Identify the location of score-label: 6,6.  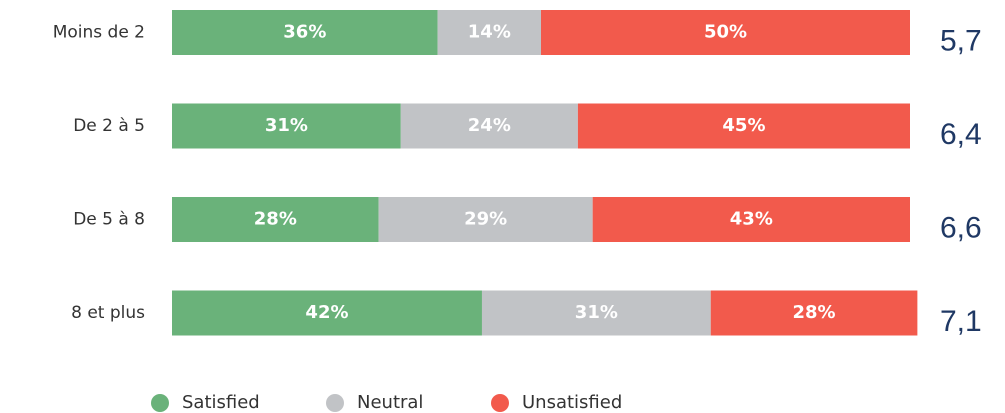
(961, 227).